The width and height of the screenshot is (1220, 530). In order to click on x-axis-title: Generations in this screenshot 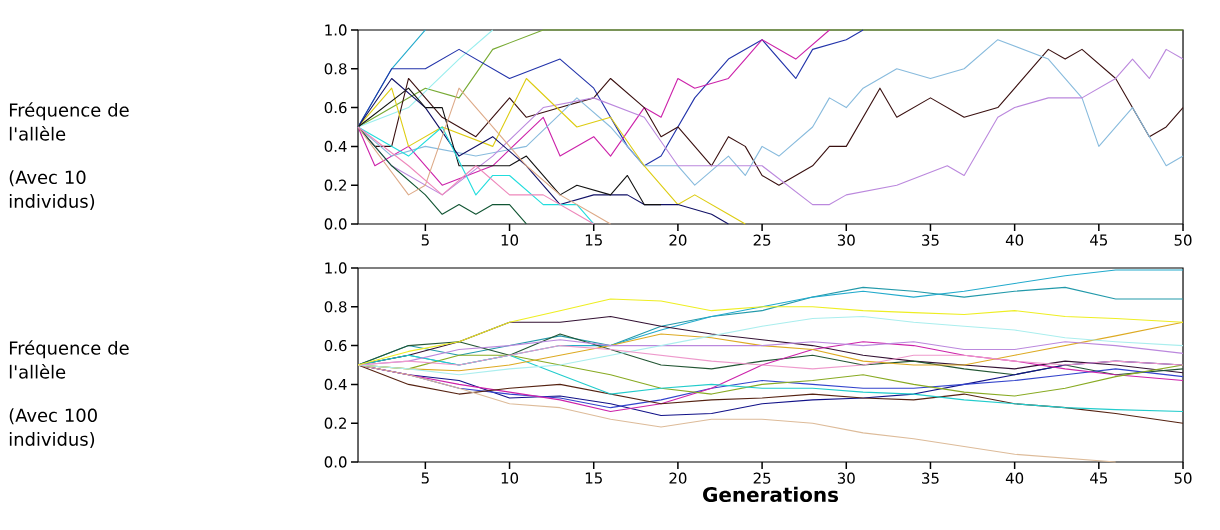, I will do `click(771, 494)`.